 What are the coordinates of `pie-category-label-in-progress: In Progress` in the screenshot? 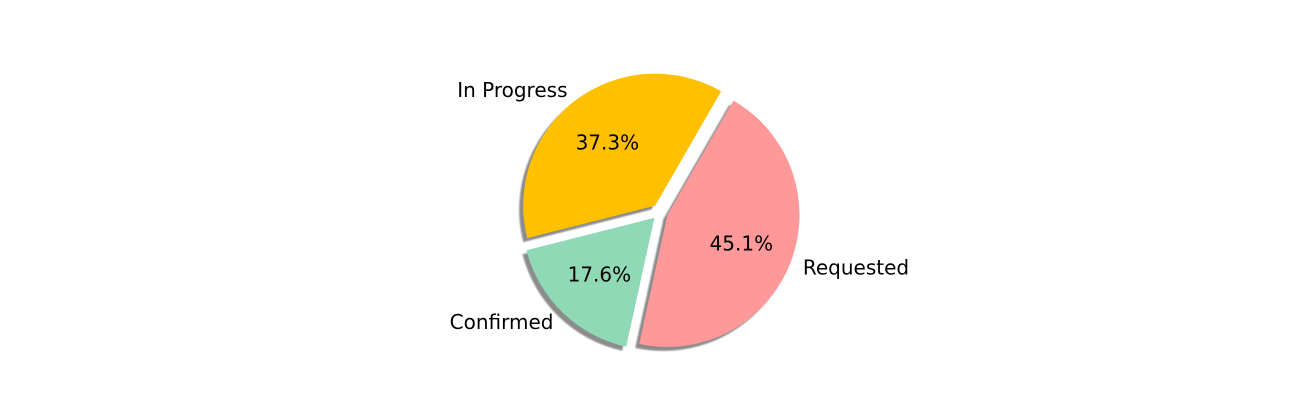 It's located at (512, 90).